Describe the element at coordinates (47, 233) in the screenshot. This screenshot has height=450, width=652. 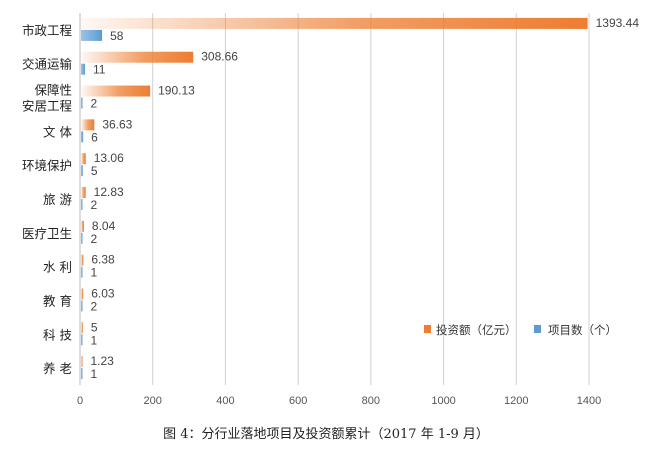
I see `category-label: 医疗卫生` at that location.